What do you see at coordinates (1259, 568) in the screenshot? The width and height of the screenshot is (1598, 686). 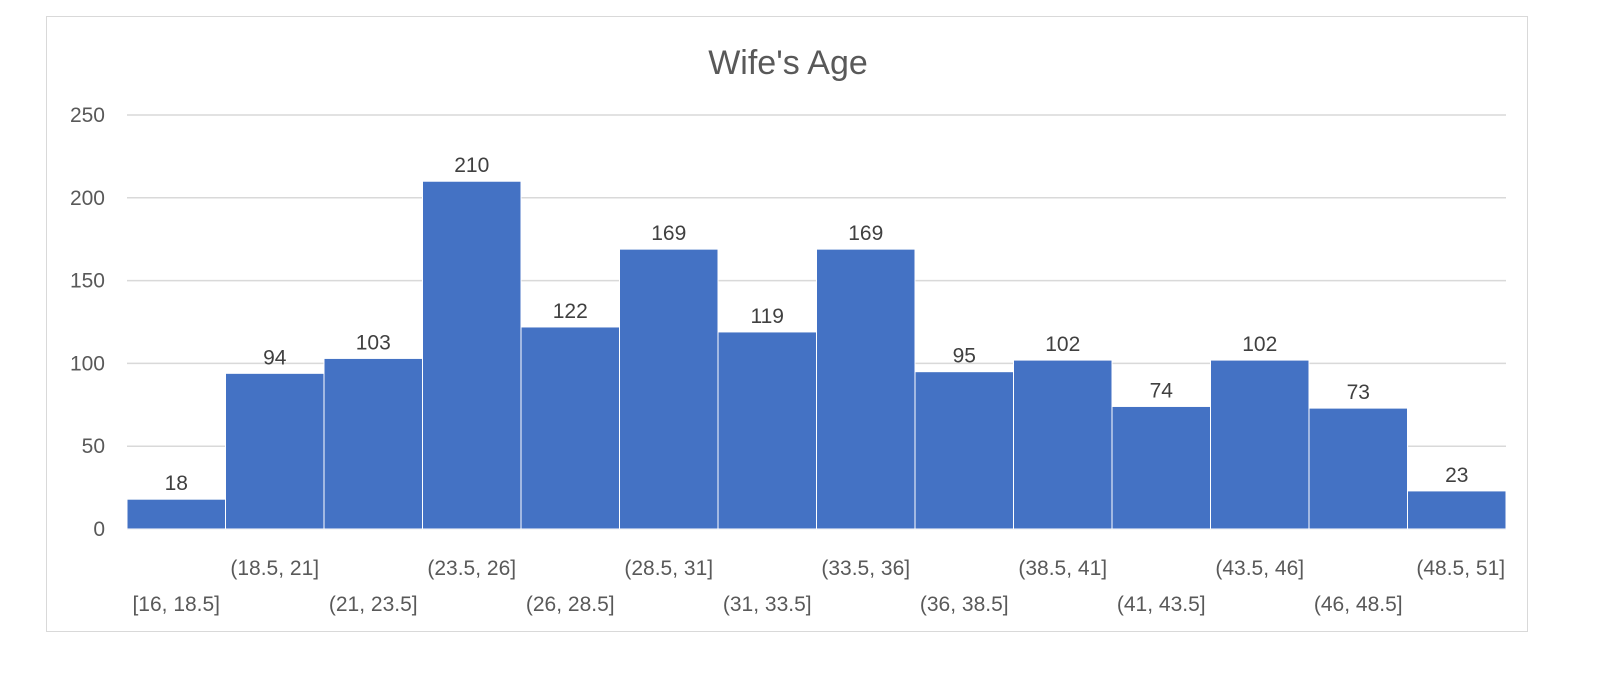 I see `x-tick-label: (43.5, 46]` at bounding box center [1259, 568].